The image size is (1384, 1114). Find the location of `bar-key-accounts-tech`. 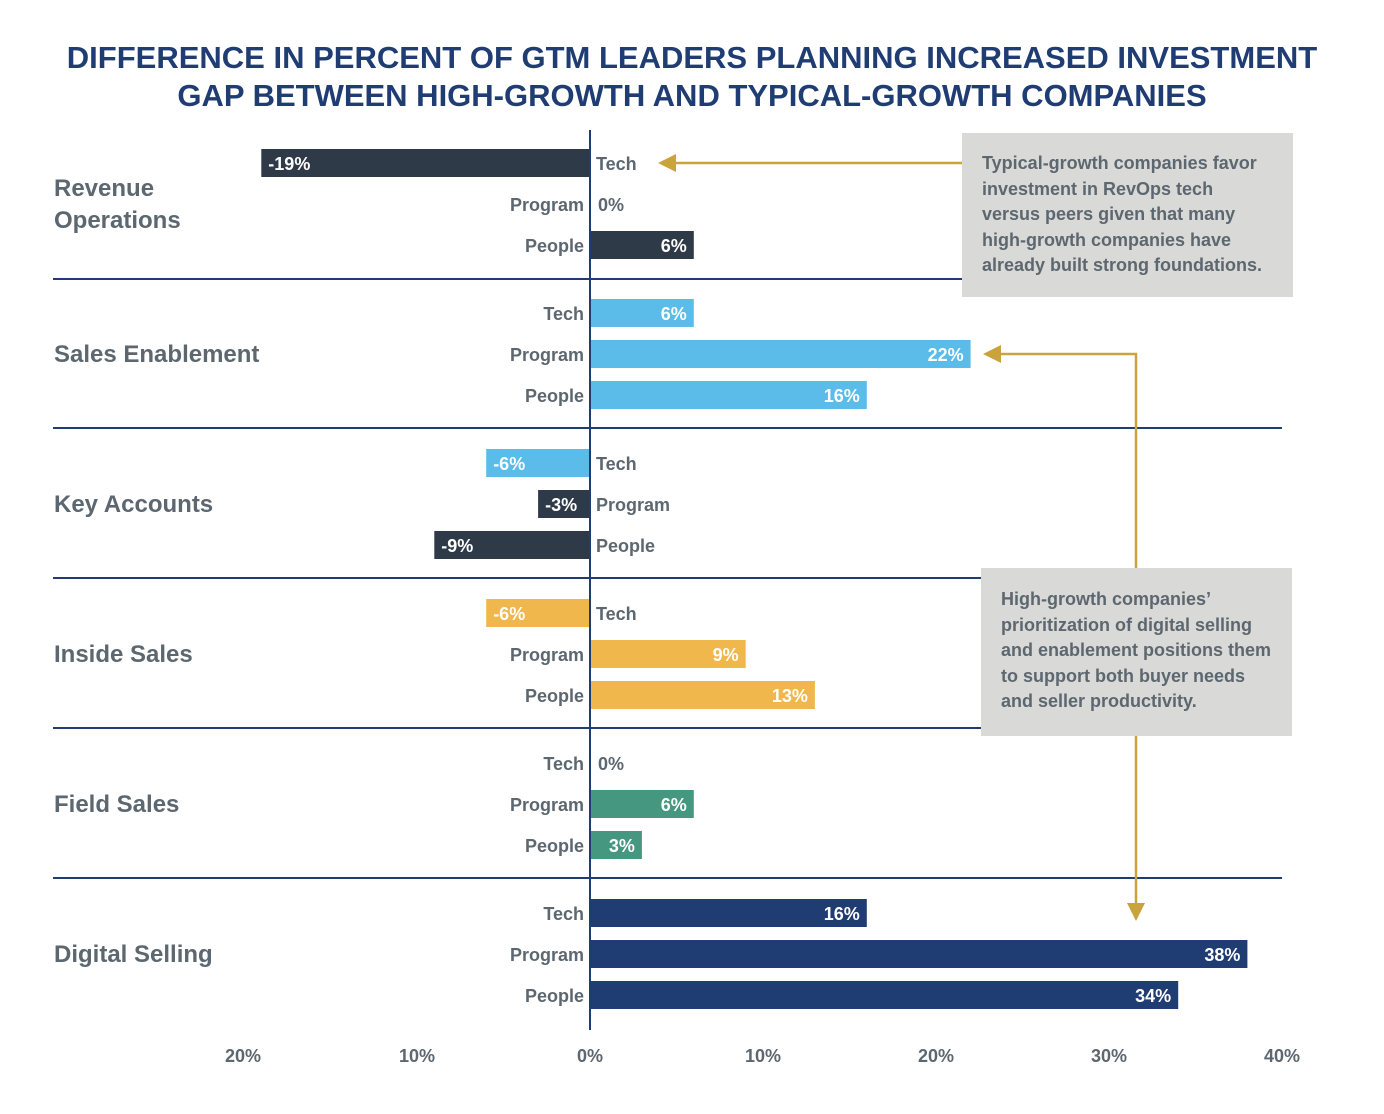

bar-key-accounts-tech is located at coordinates (538, 463).